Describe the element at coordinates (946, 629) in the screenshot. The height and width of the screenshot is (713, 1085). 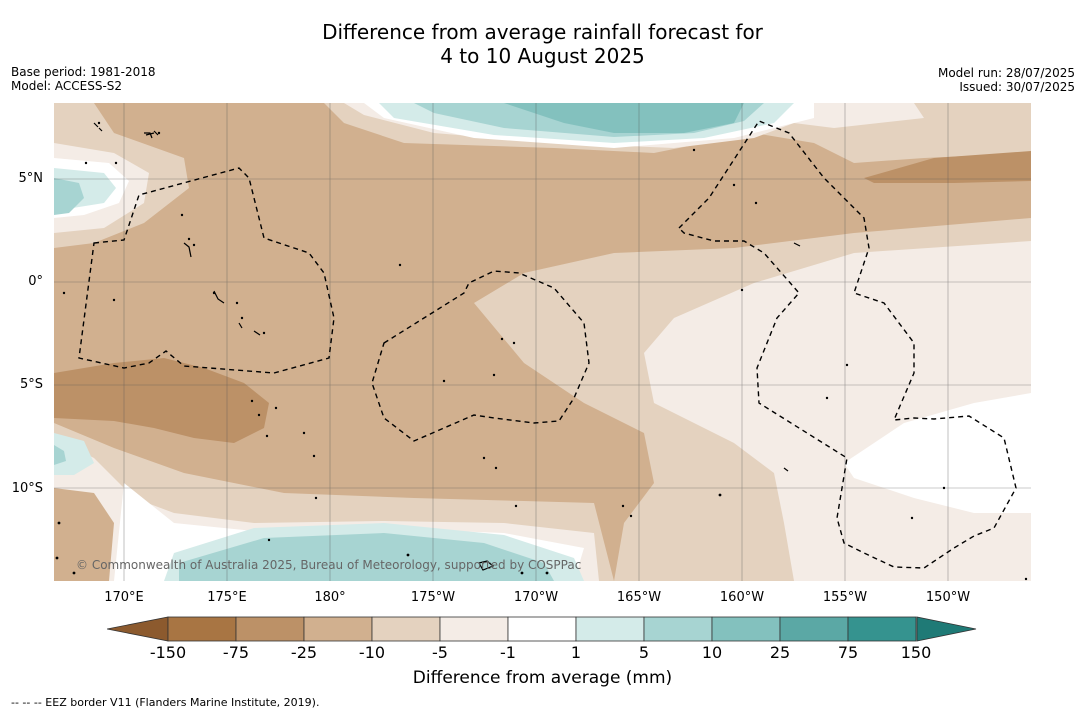
I see `colorbar-over-arrow` at that location.